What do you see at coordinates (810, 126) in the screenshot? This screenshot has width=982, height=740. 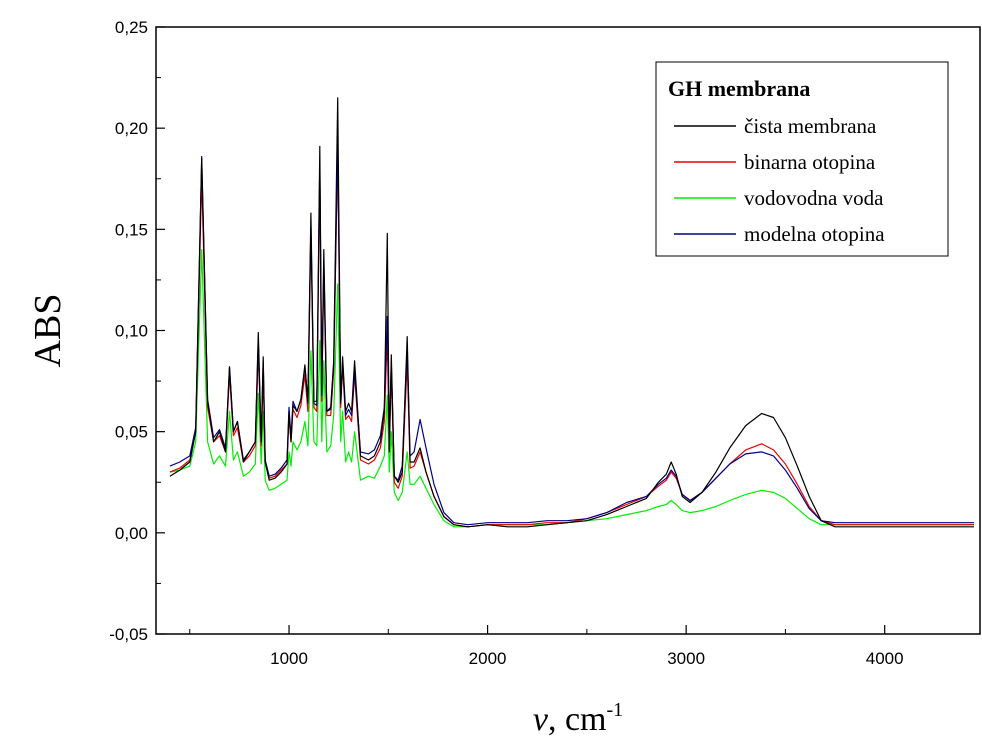 I see `legend-label-1: čista membrana` at bounding box center [810, 126].